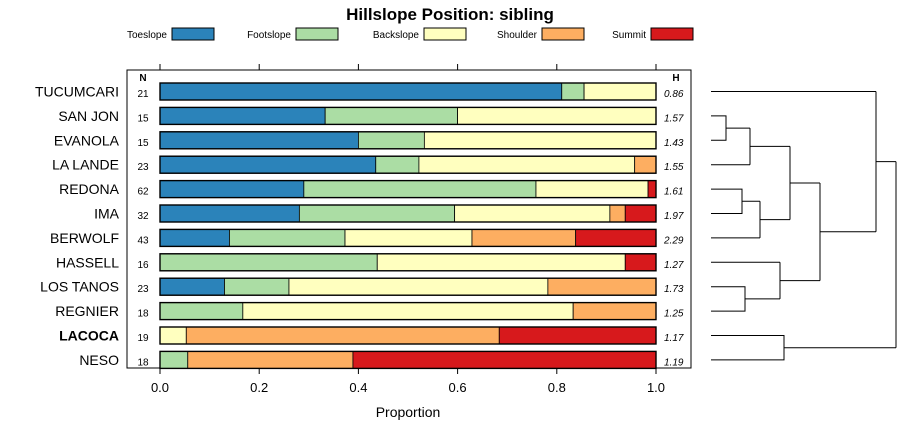  I want to click on row-label: LACOCA, so click(89, 336).